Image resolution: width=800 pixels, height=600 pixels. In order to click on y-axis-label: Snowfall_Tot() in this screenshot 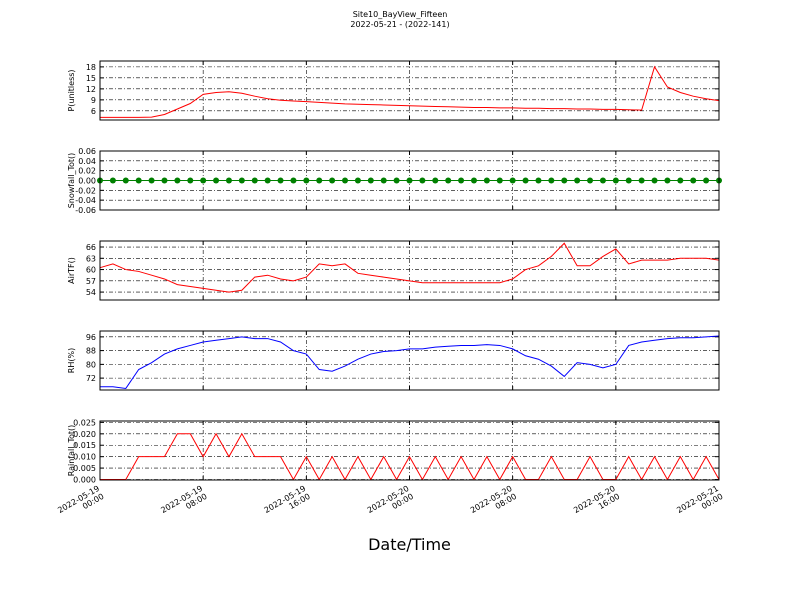, I will do `click(71, 181)`.